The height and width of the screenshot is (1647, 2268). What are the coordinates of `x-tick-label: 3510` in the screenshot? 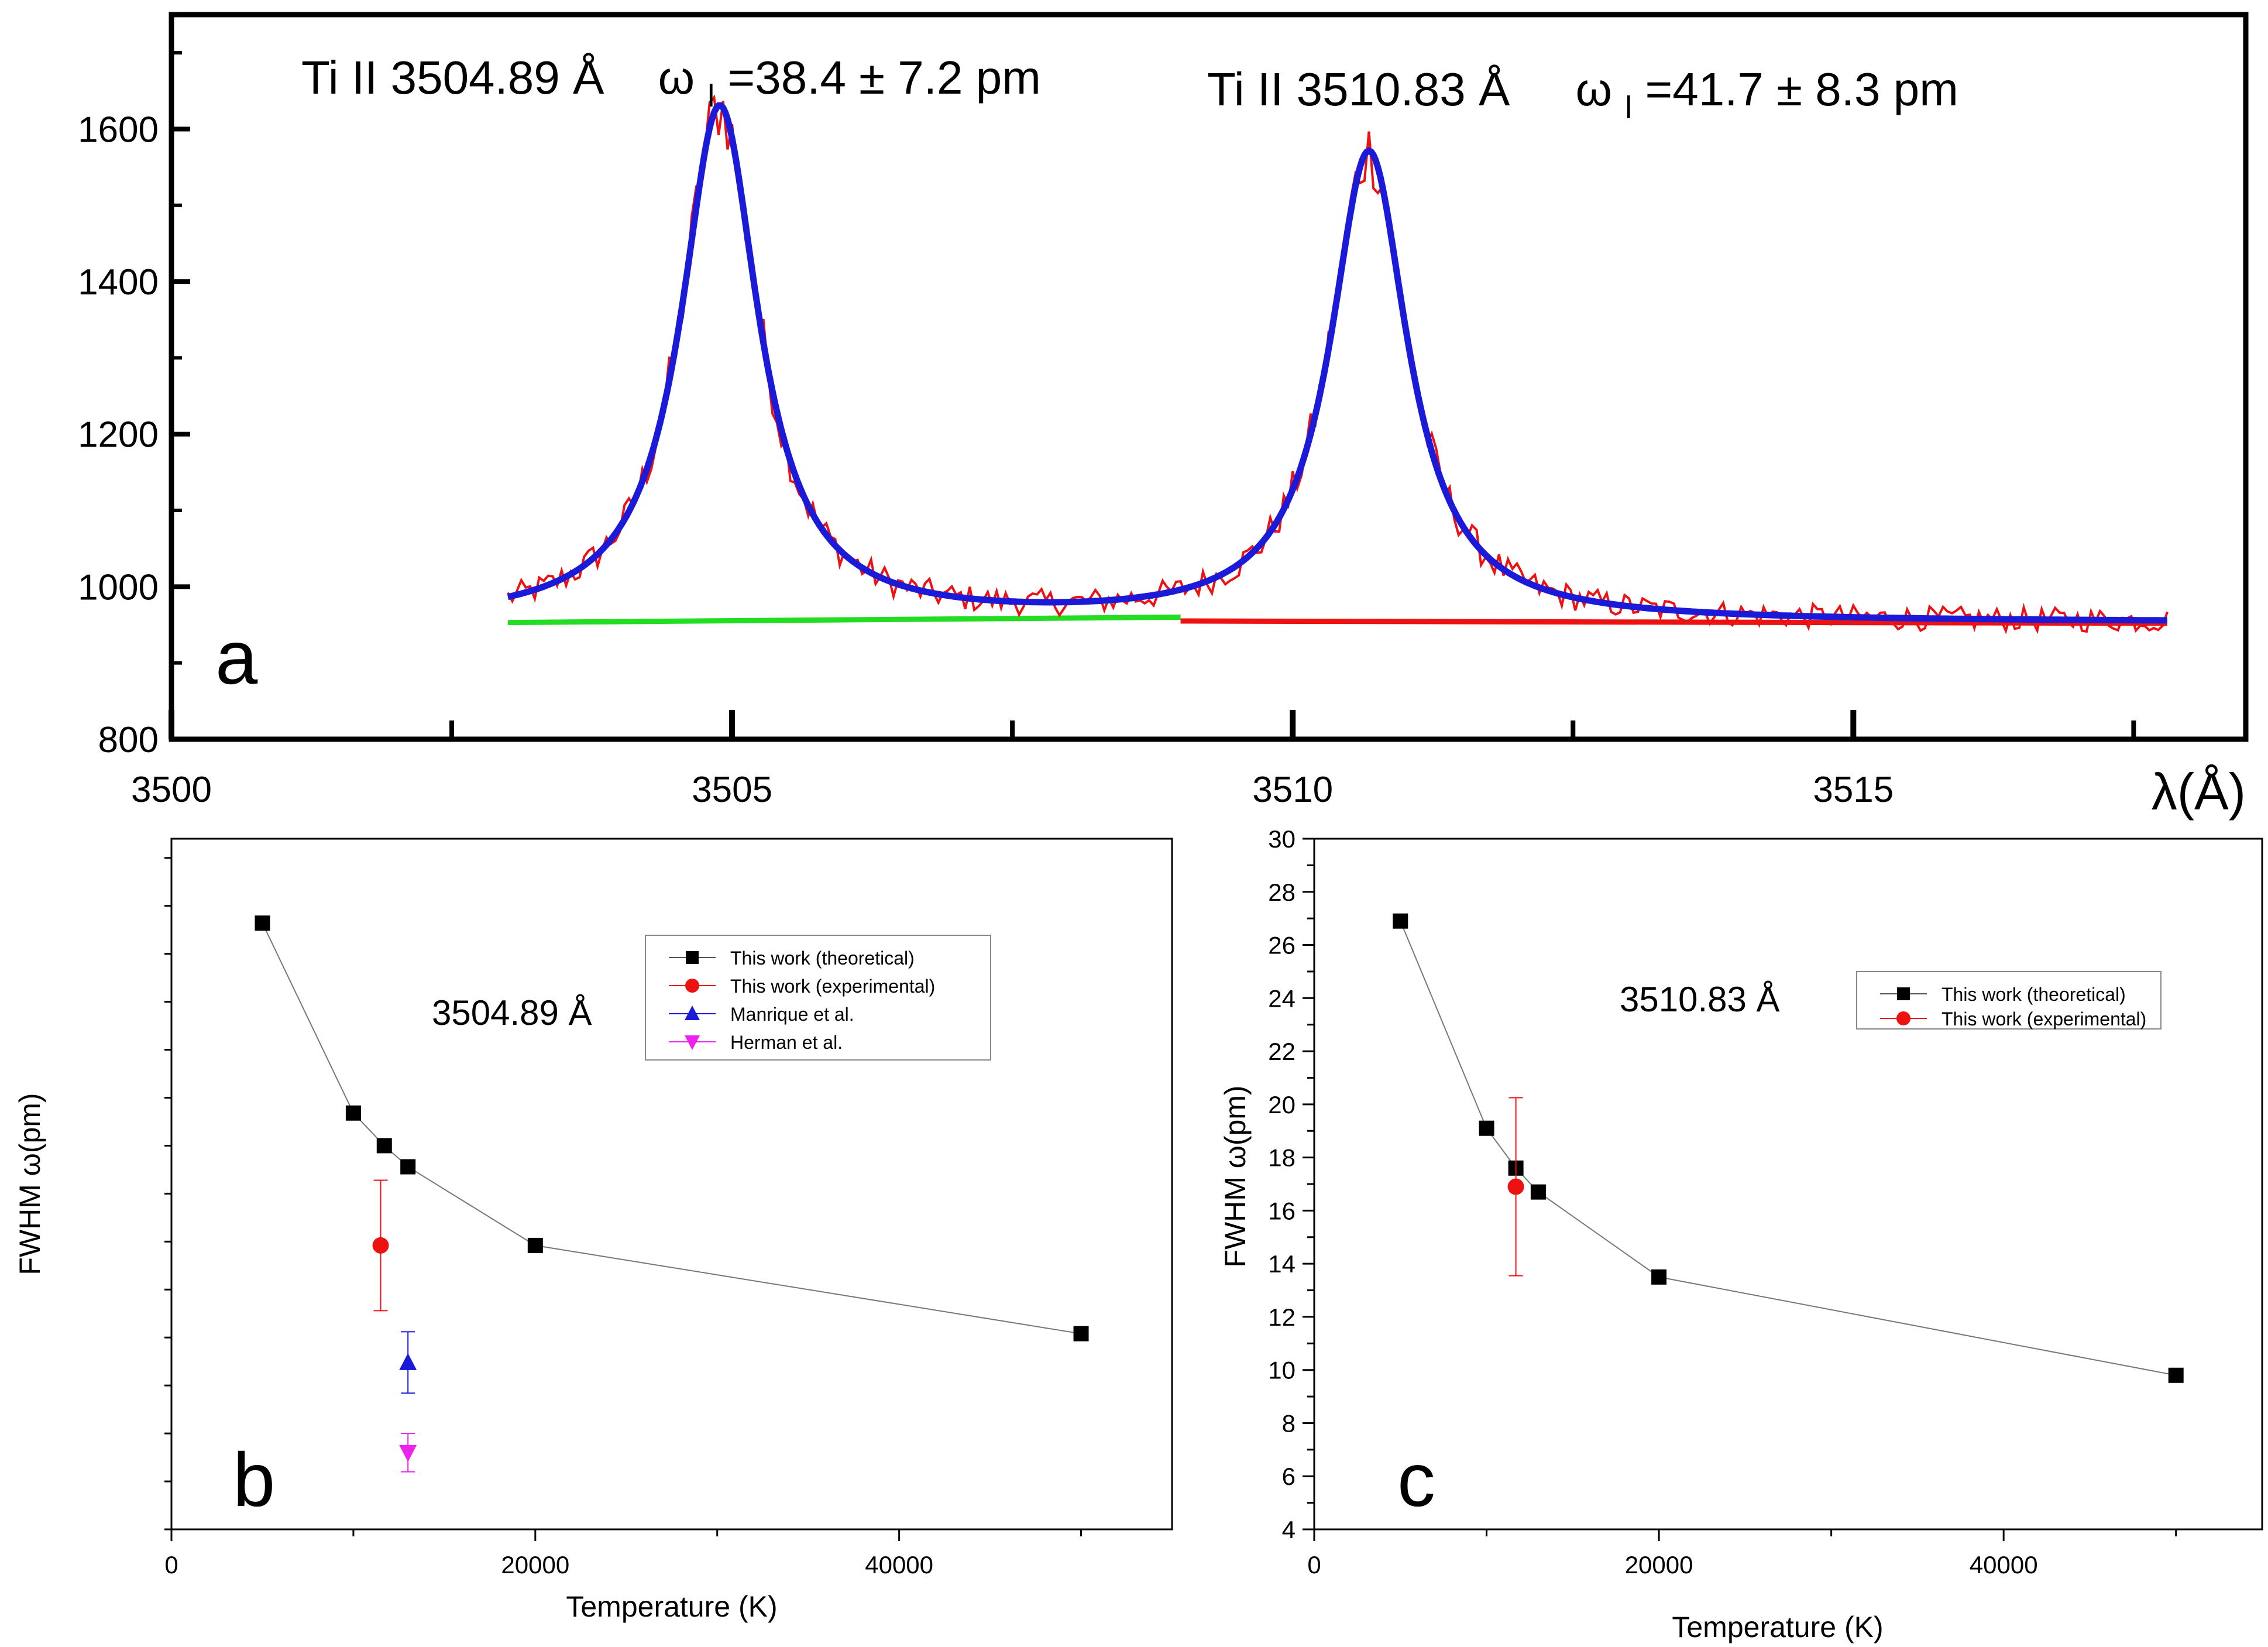 It's located at (1292, 790).